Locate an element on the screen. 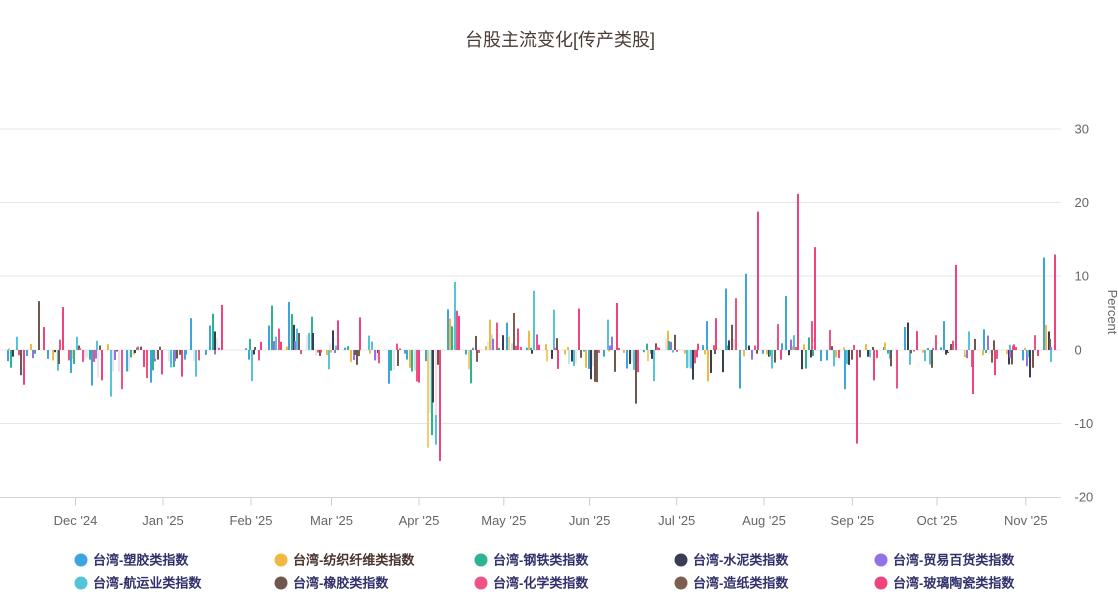 The height and width of the screenshot is (601, 1118). svg-text: Jan '25 is located at coordinates (163, 520).